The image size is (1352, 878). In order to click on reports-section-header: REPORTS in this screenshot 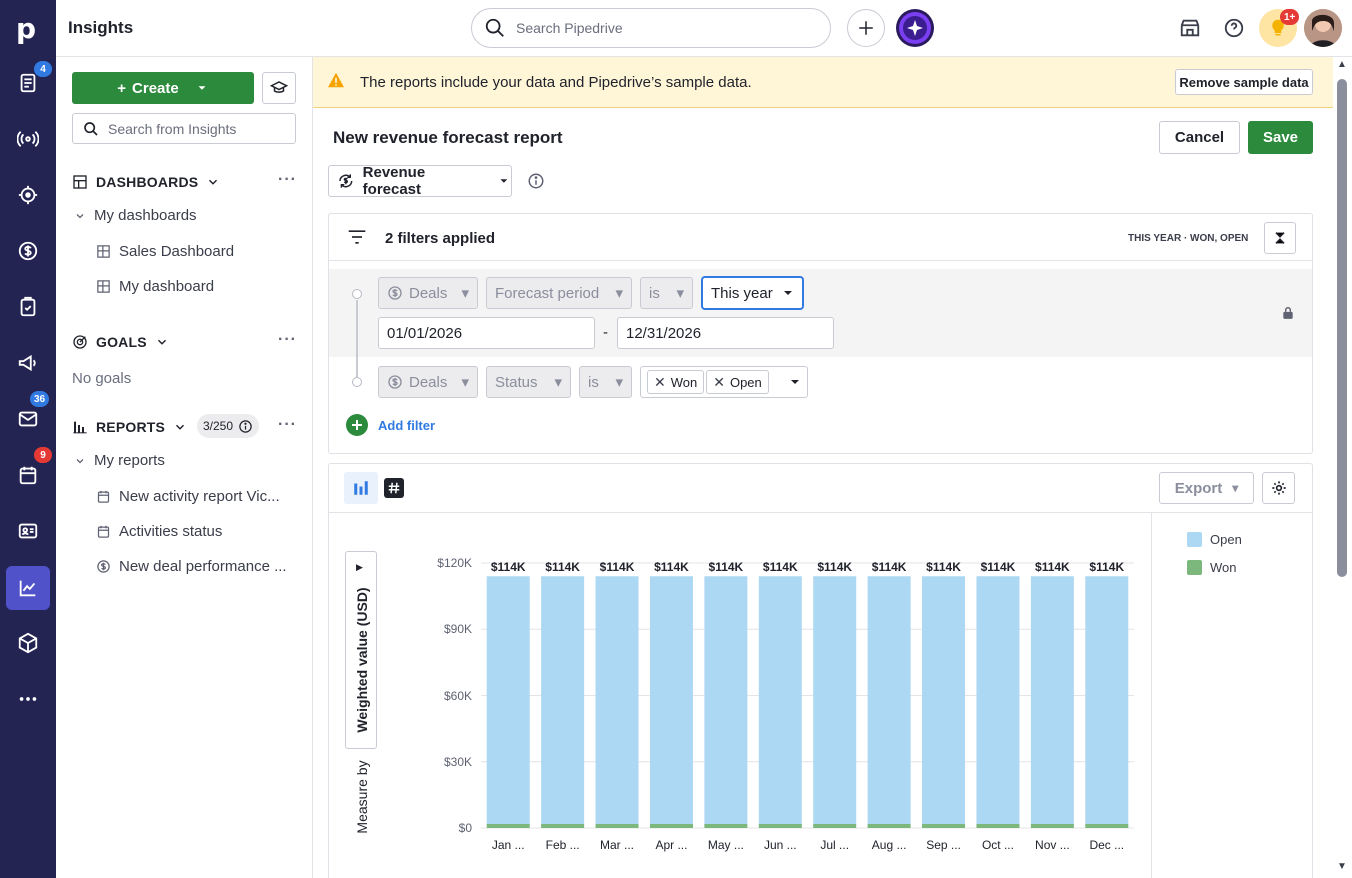, I will do `click(129, 427)`.